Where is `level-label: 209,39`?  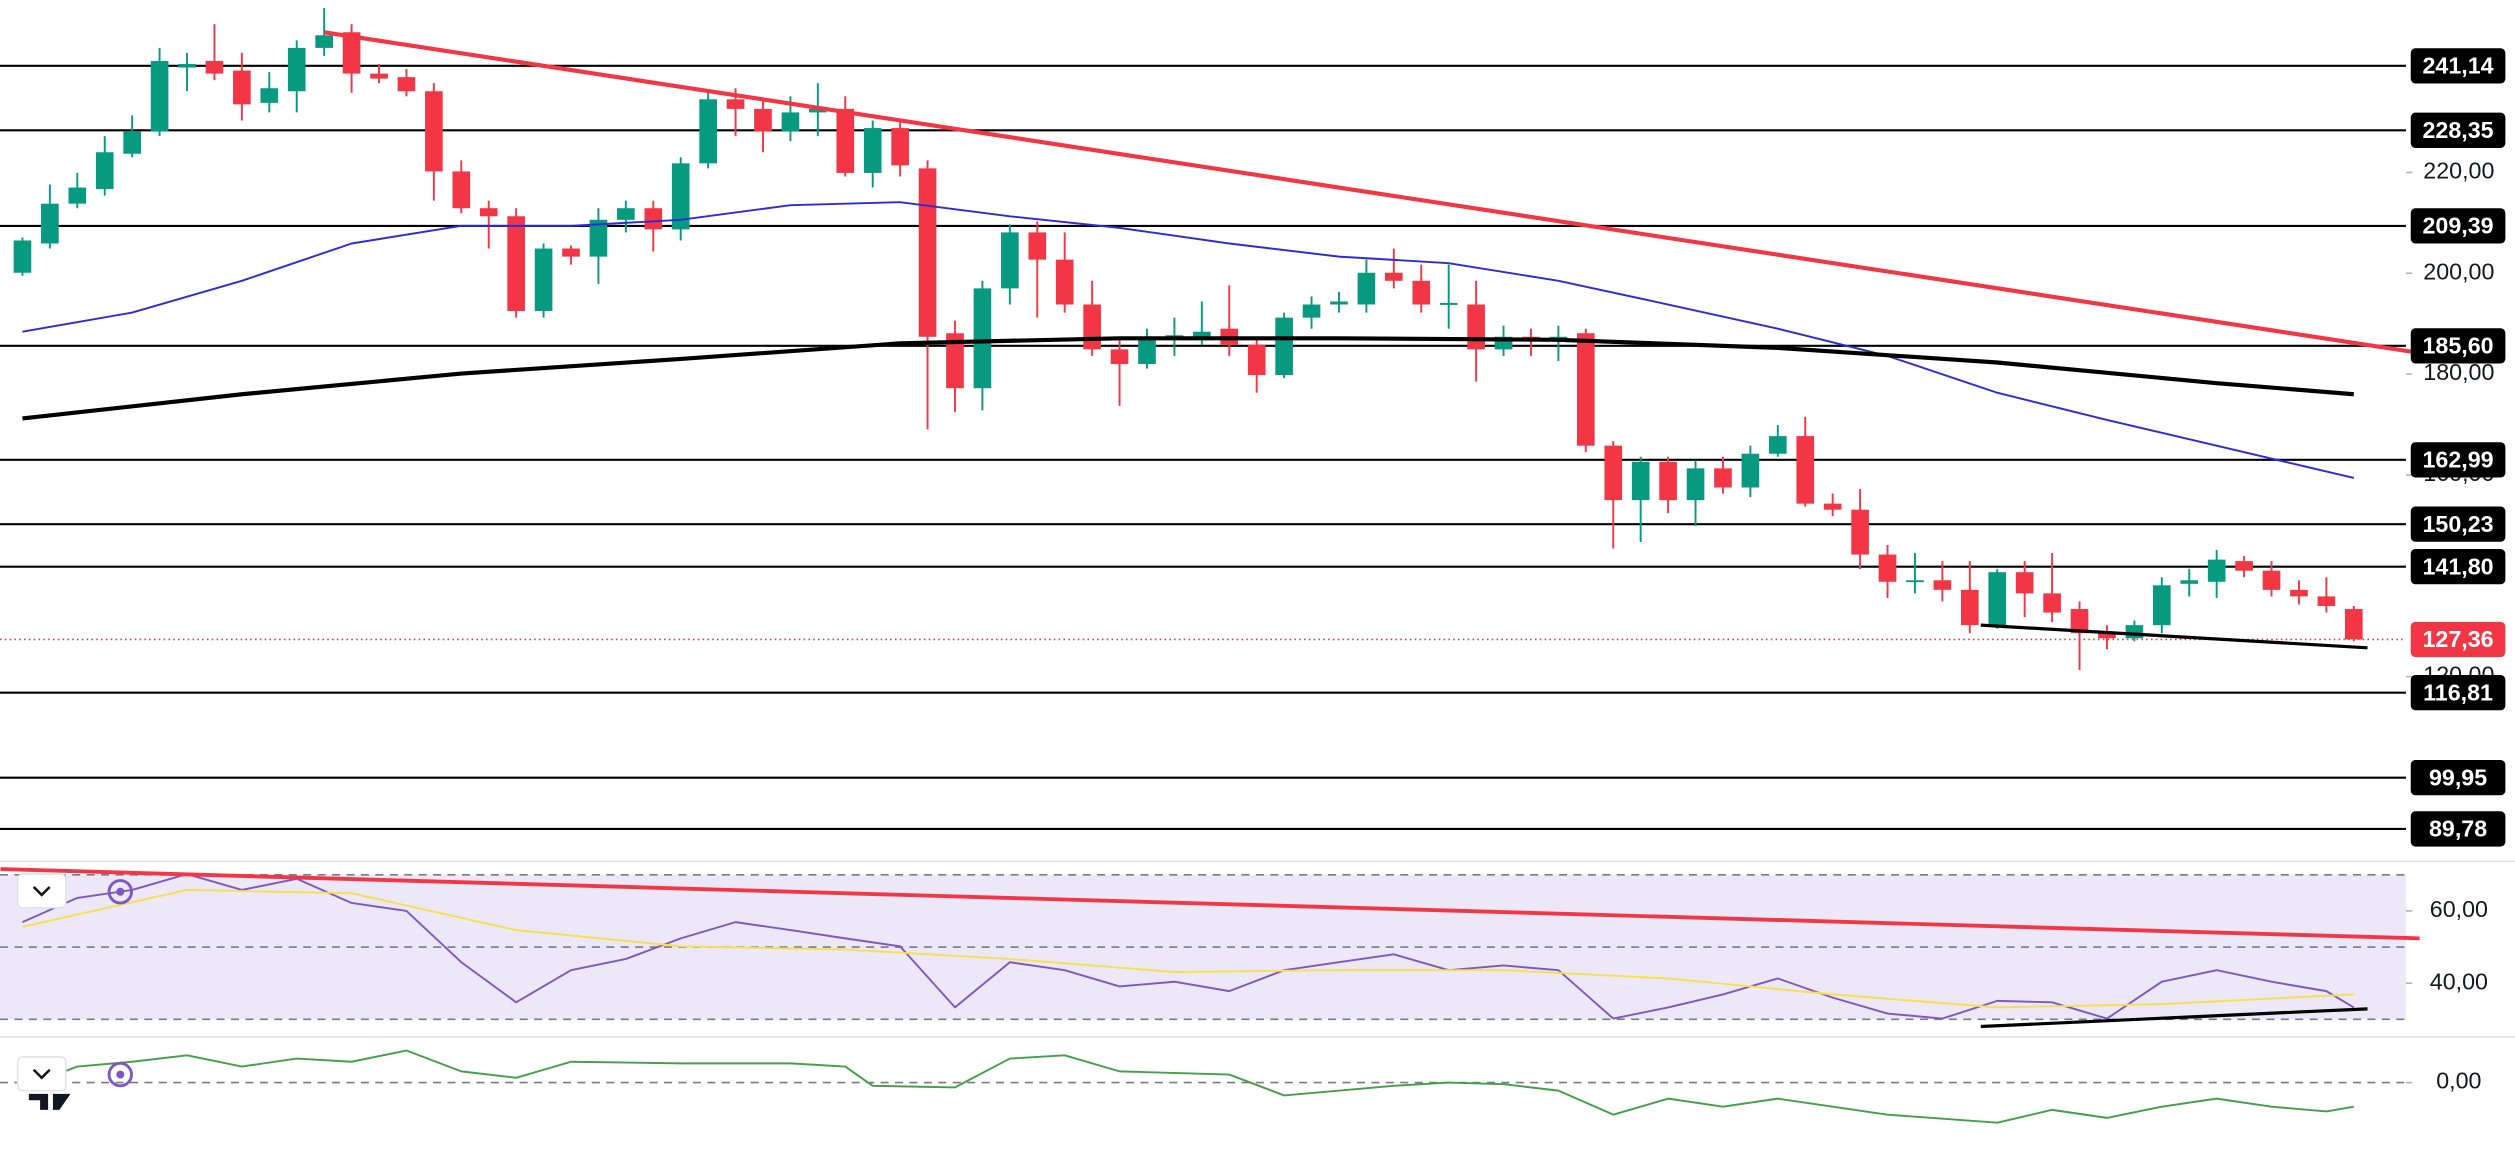
level-label: 209,39 is located at coordinates (2457, 226).